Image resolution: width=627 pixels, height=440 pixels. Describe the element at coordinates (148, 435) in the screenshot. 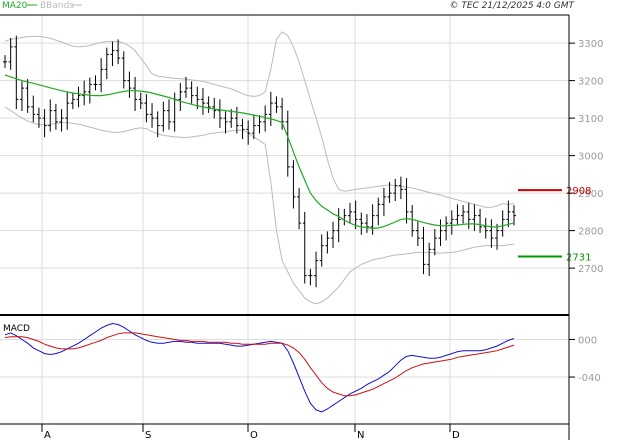

I see `month-label: S` at that location.